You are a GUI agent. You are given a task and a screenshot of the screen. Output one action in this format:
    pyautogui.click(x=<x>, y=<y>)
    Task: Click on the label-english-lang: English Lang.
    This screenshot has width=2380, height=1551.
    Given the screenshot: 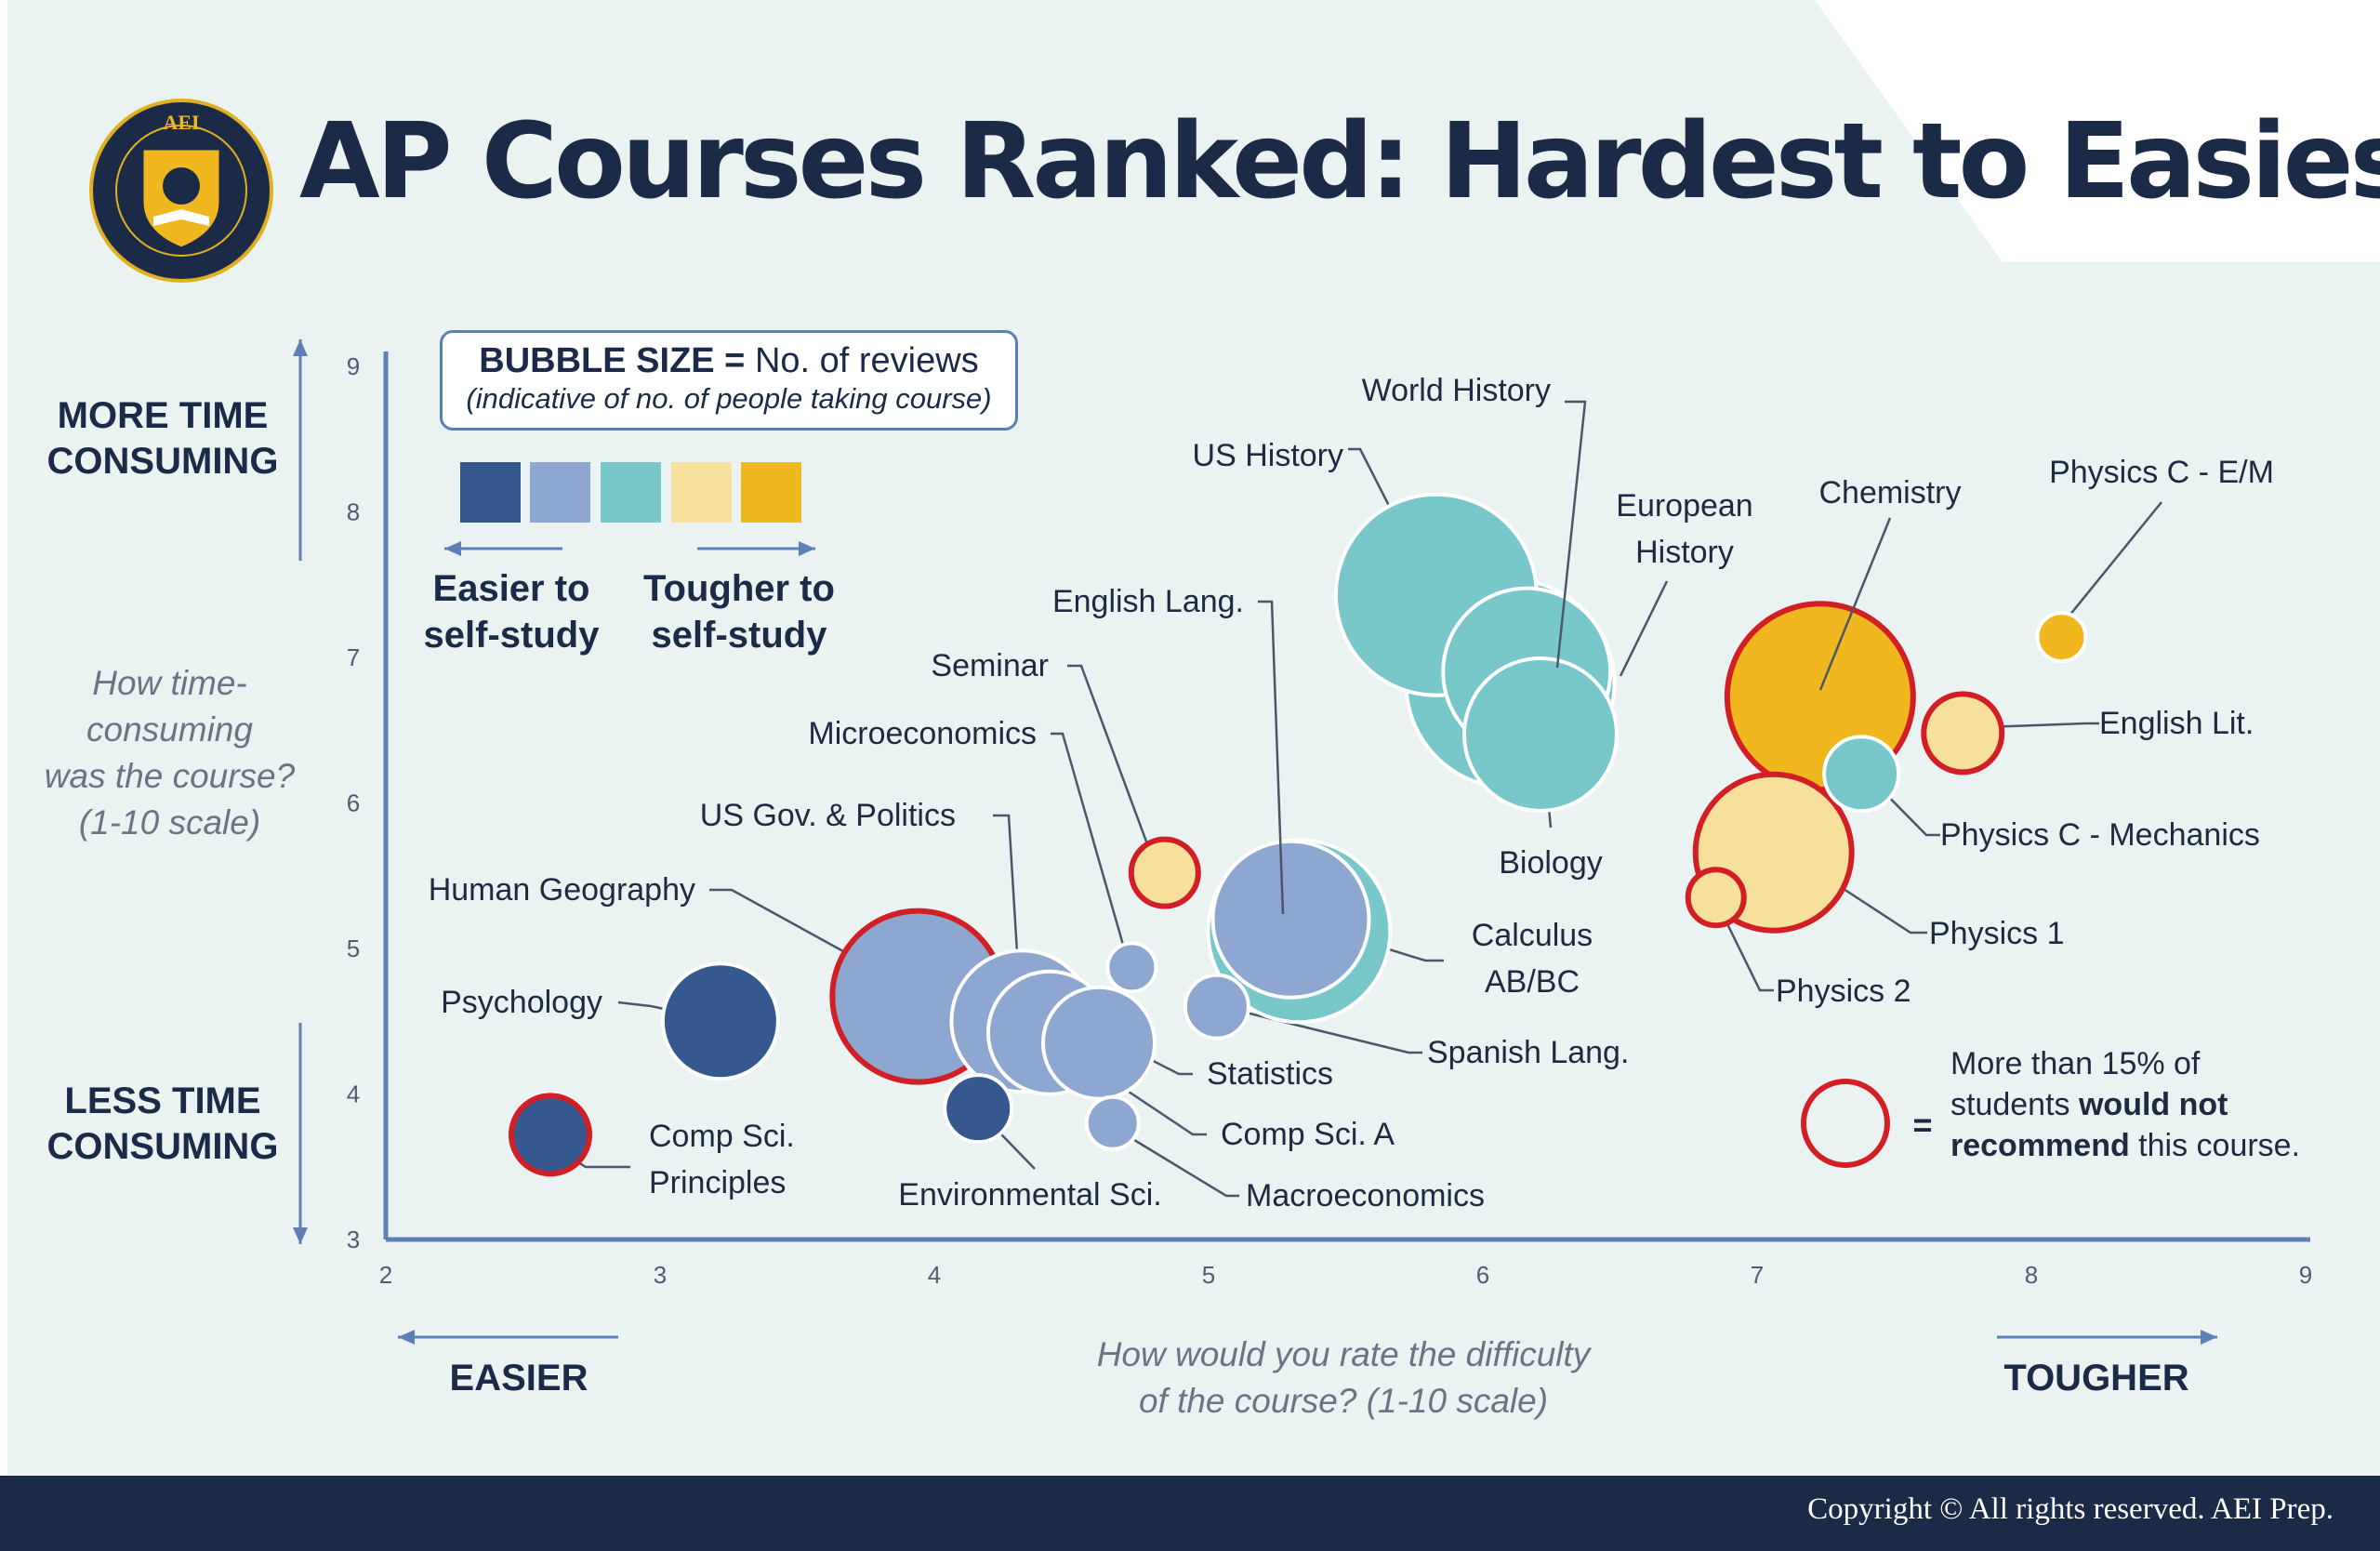 What is the action you would take?
    pyautogui.click(x=1148, y=601)
    